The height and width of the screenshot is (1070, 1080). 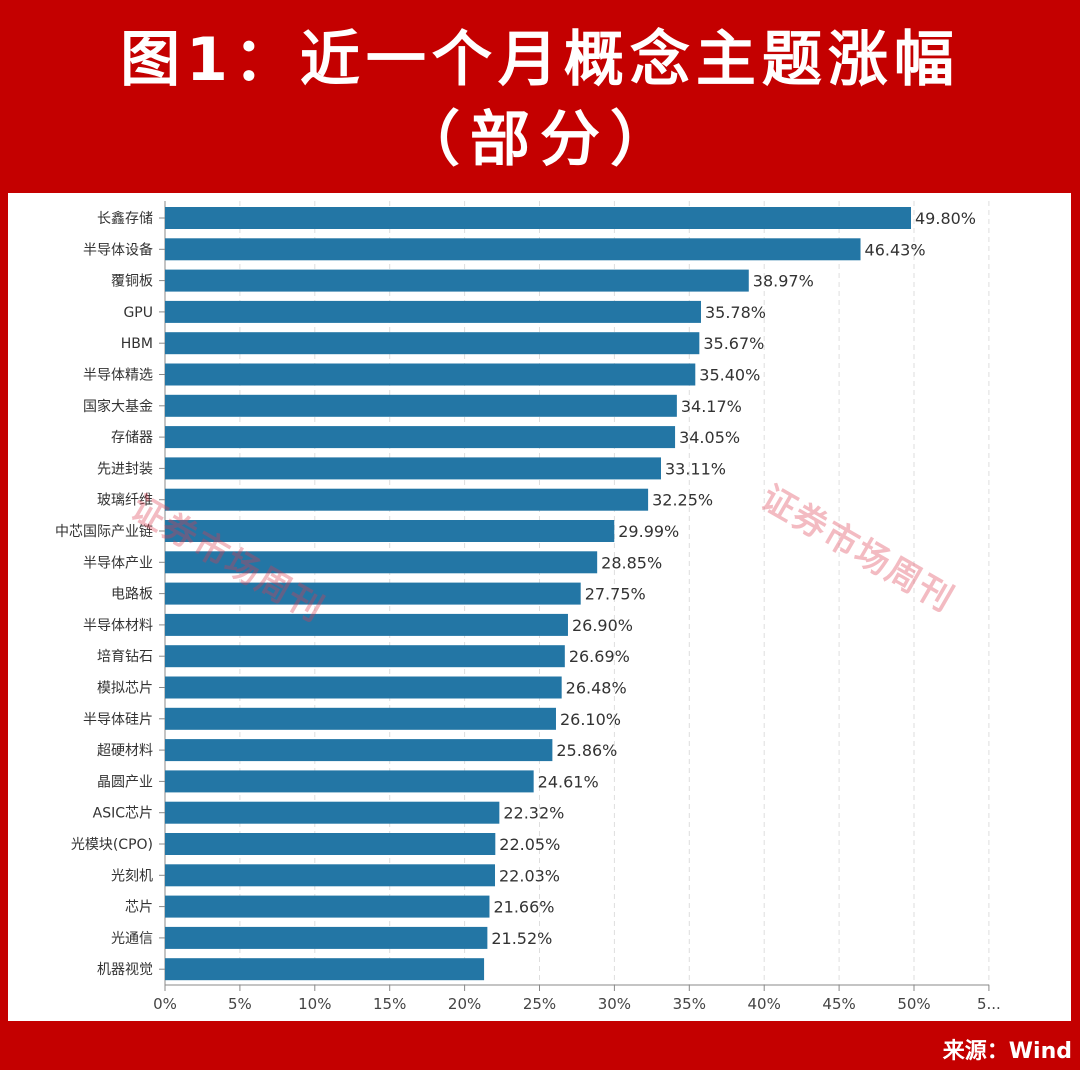 What do you see at coordinates (1007, 1051) in the screenshot?
I see `source-note: 来源：Wind` at bounding box center [1007, 1051].